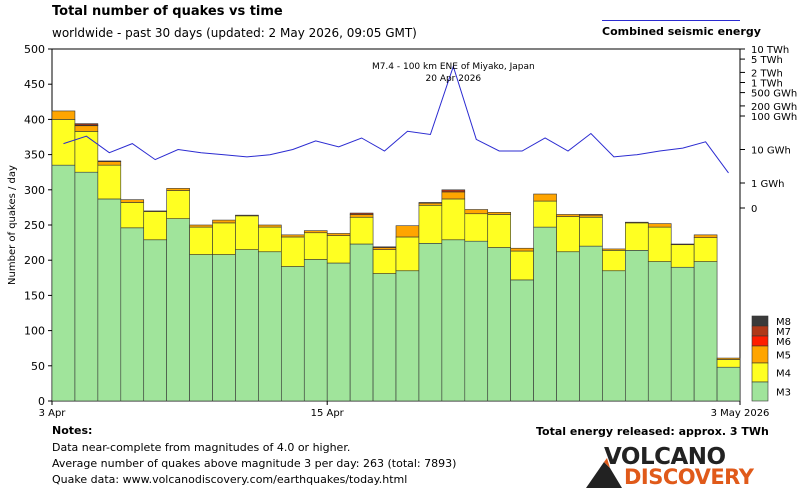 The width and height of the screenshot is (800, 500). Describe the element at coordinates (774, 94) in the screenshot. I see `energy-tick-label-4: 500 GWh` at that location.